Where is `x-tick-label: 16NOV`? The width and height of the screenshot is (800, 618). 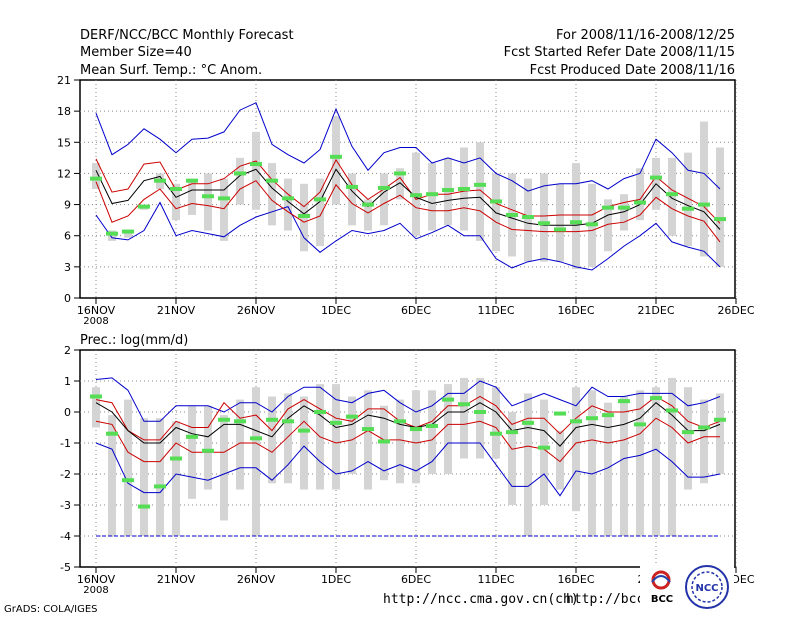 x-tick-label: 16NOV is located at coordinates (96, 310).